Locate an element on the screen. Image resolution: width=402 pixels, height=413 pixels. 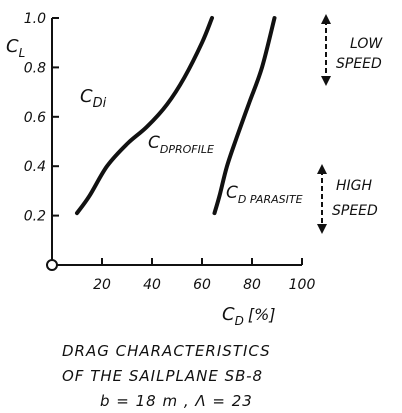
x-axis-label-sub: D is located at coordinates (239, 321).